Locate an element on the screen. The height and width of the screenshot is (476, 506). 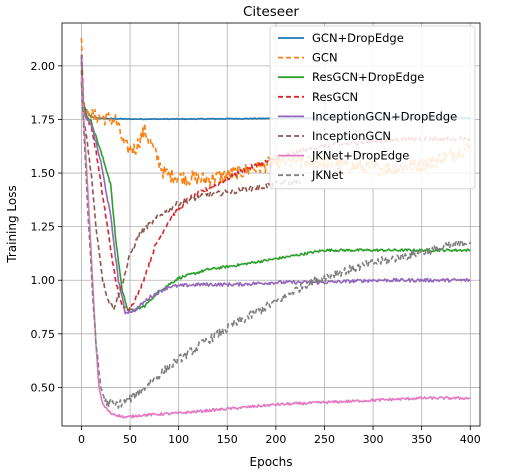
legend-entry: InceptionGCN+DropEdge is located at coordinates (384, 116).